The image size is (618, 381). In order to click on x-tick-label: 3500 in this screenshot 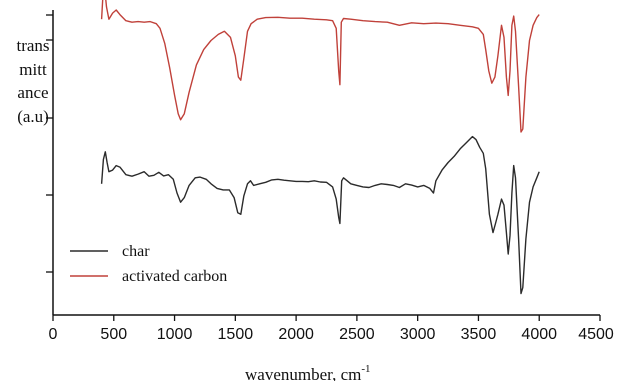, I will do `click(479, 334)`.